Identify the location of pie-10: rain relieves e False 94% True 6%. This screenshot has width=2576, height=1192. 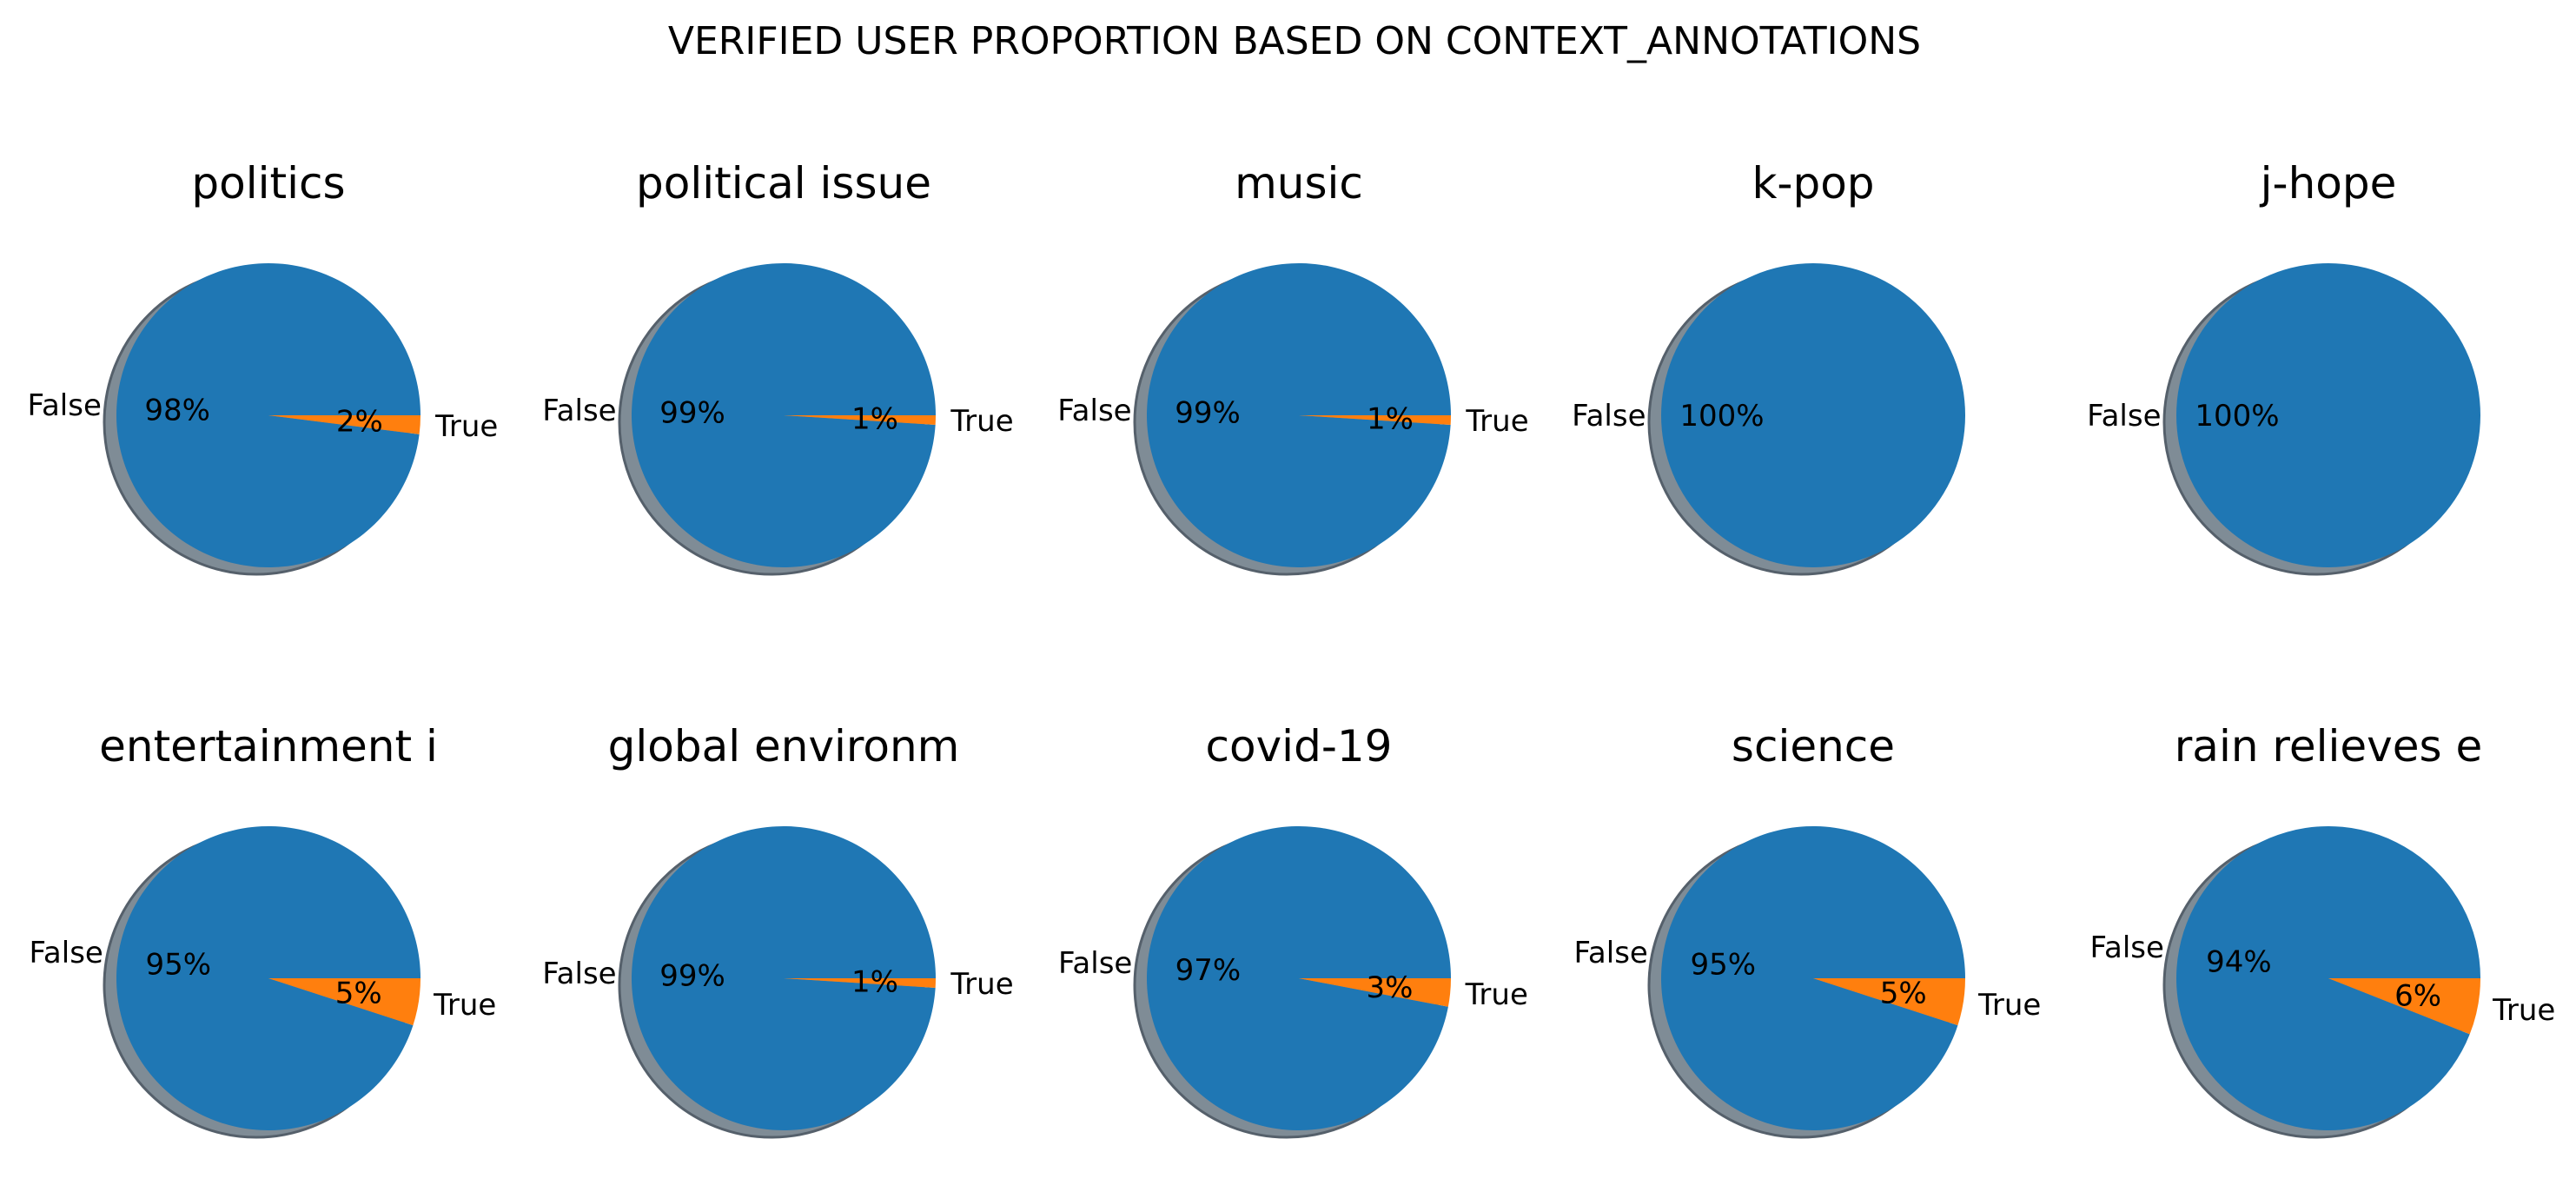
(2322, 930).